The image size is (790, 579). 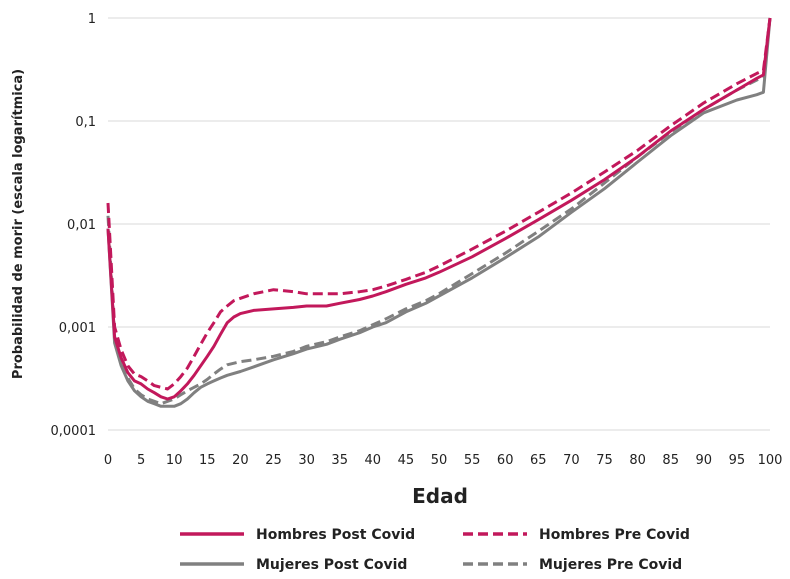 I want to click on x-tick-label: 5, so click(x=141, y=460).